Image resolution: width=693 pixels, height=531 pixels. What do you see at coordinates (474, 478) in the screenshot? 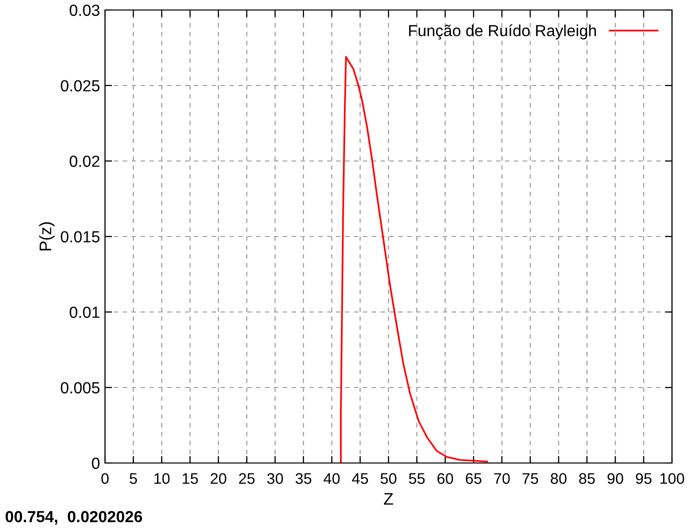
I see `x-tick-label: 65` at bounding box center [474, 478].